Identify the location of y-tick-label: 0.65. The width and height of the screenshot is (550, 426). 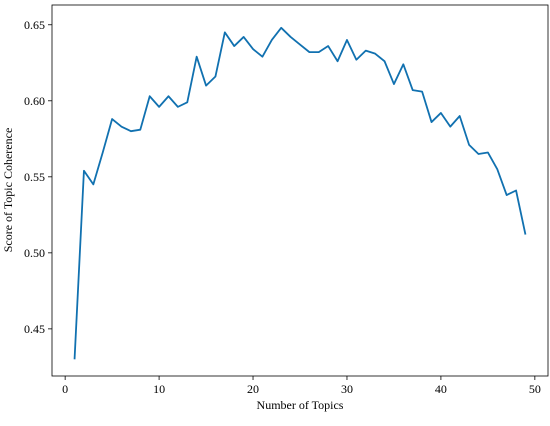
(34, 25).